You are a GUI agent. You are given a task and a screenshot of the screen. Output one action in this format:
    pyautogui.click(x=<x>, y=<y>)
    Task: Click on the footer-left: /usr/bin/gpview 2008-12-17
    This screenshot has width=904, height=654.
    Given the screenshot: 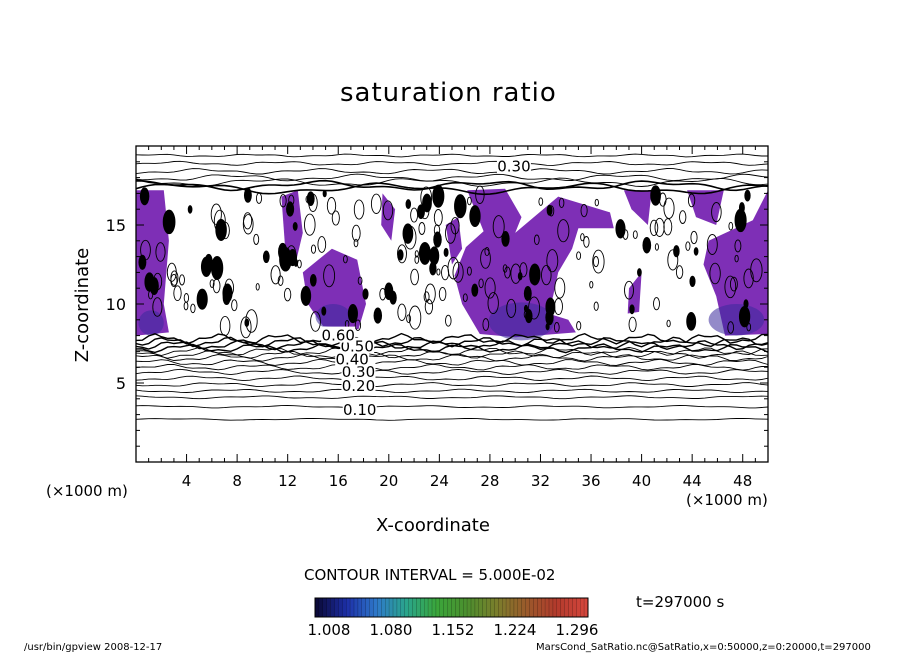 What is the action you would take?
    pyautogui.click(x=93, y=647)
    